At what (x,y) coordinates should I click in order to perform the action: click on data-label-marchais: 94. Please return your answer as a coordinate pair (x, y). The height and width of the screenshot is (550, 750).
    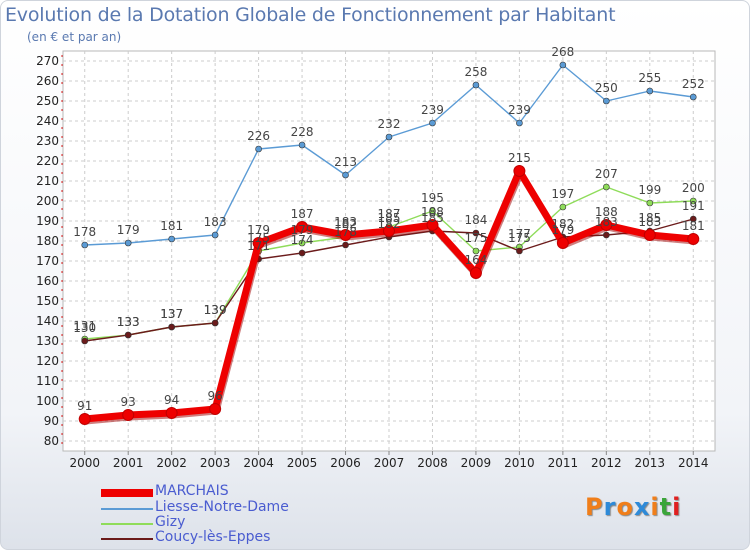
    Looking at the image, I should click on (171, 400).